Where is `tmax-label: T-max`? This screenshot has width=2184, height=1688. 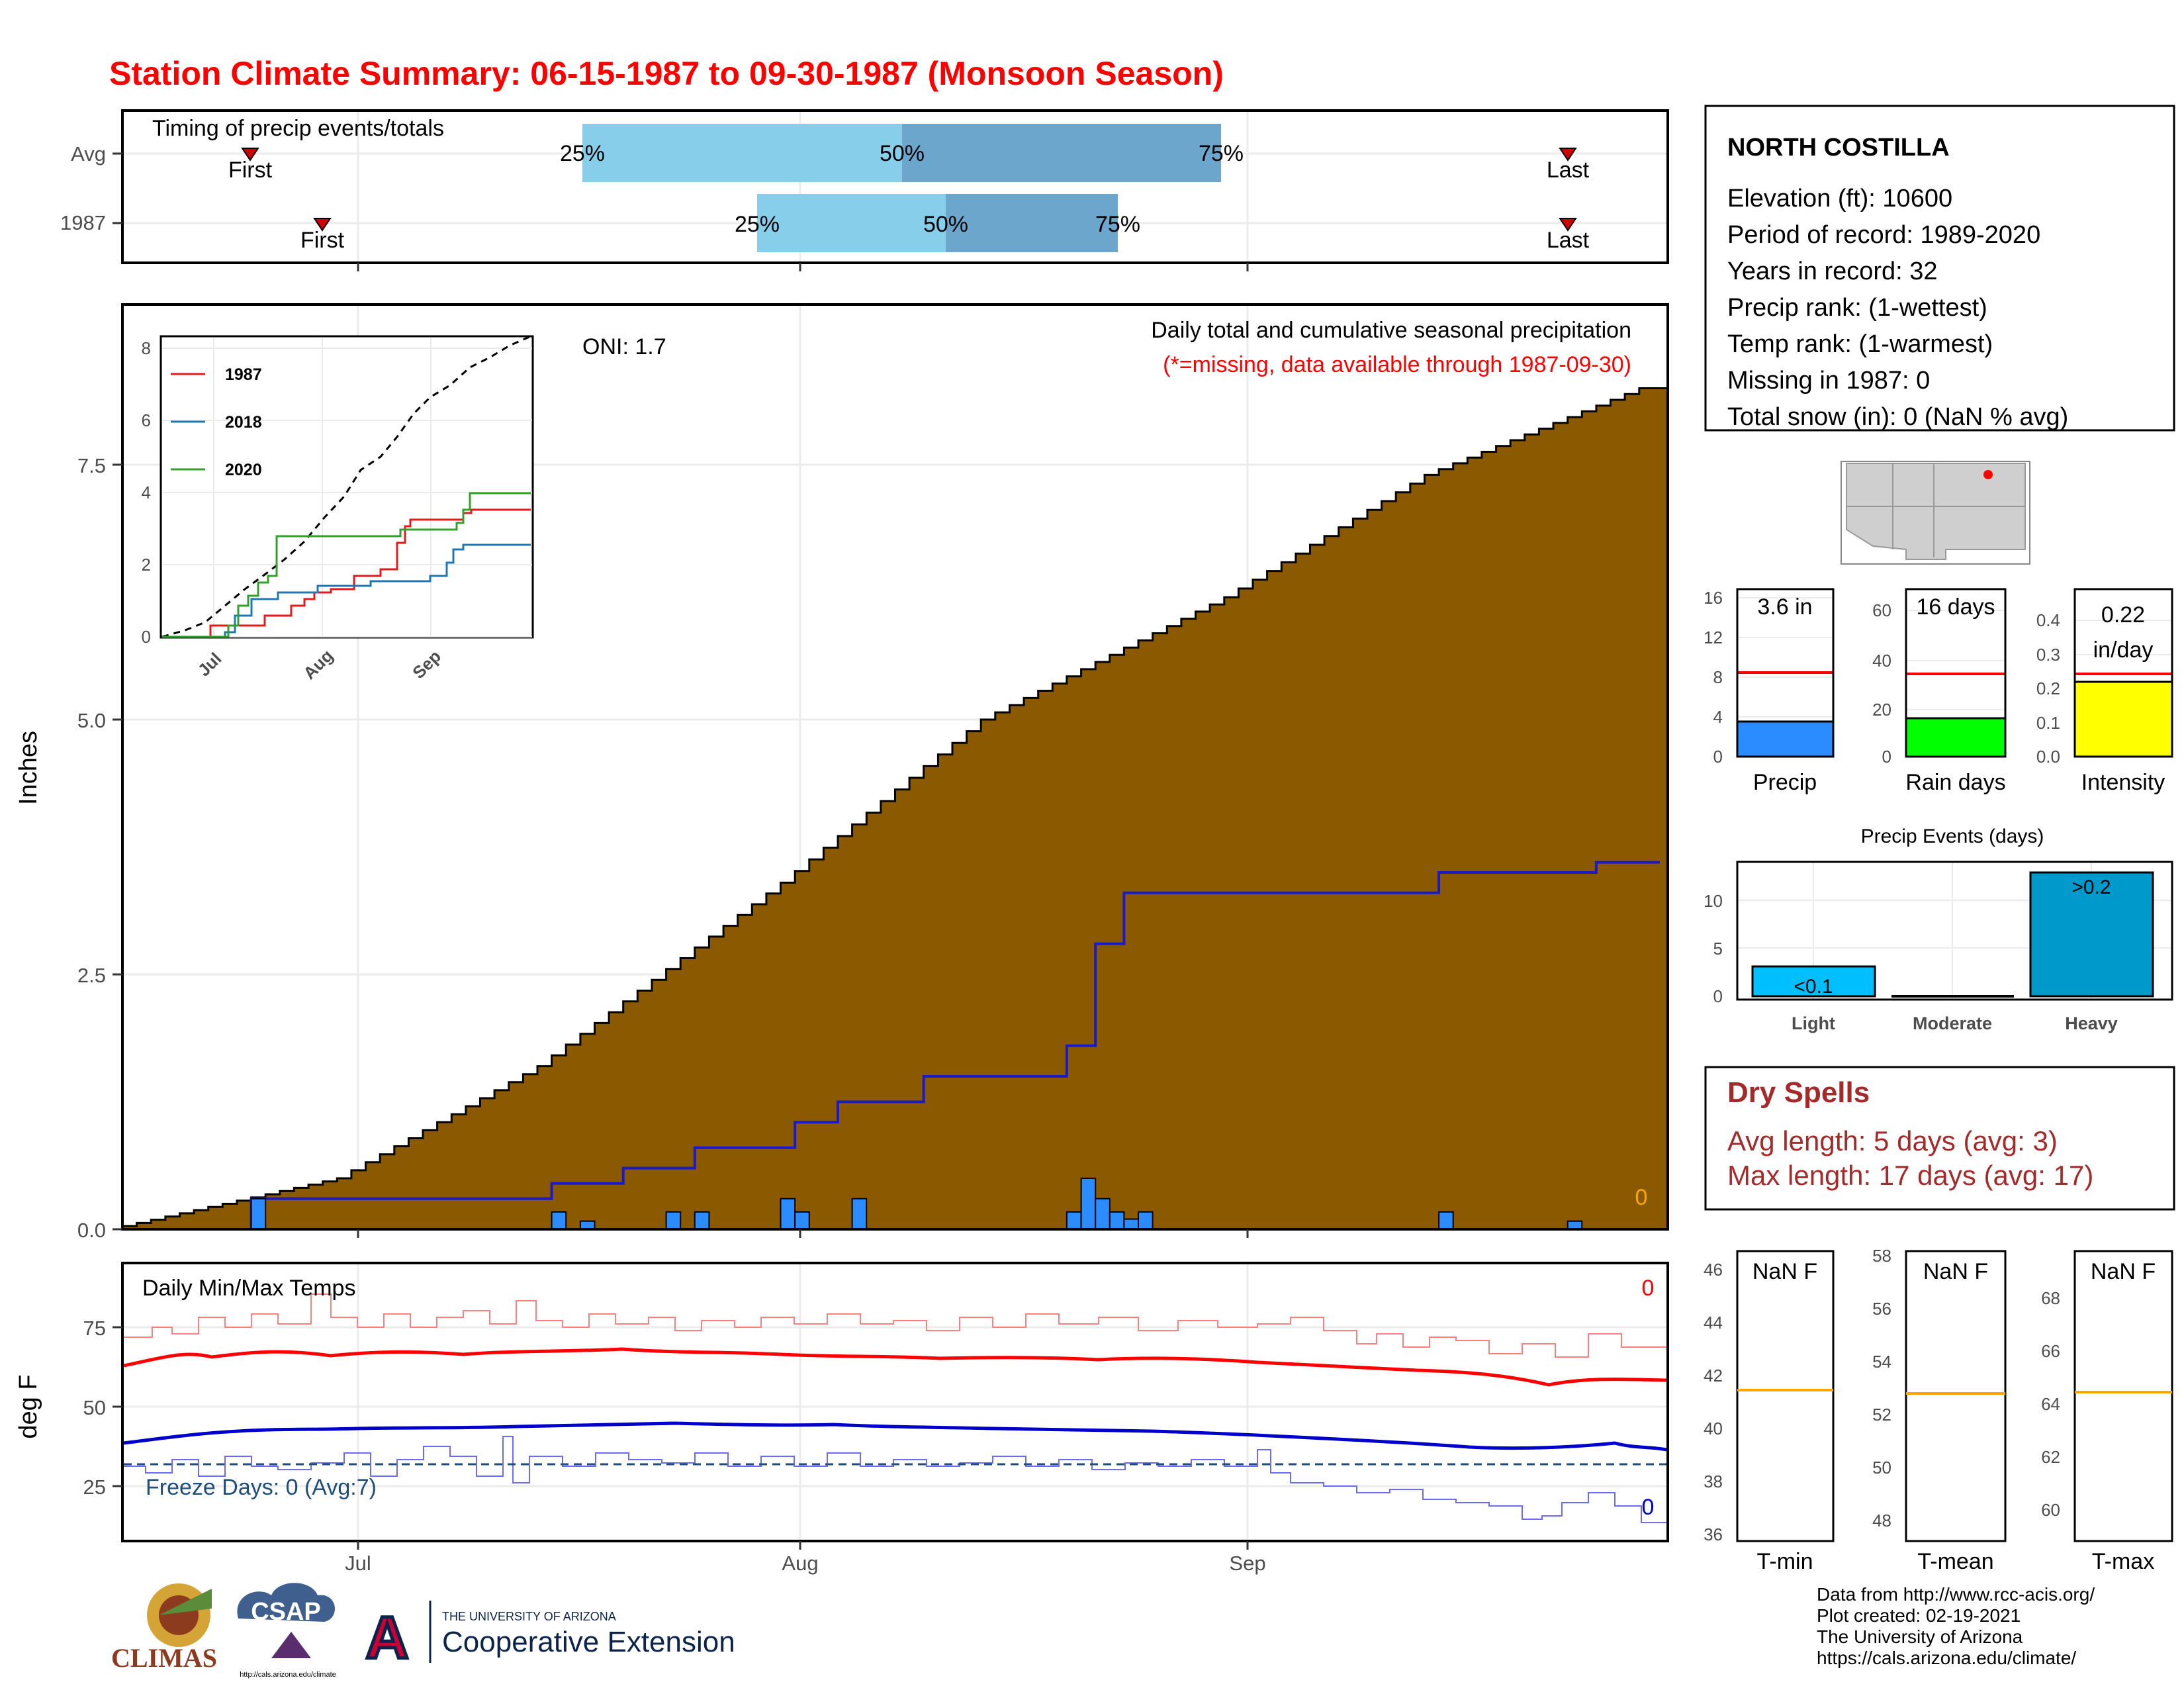
tmax-label: T-max is located at coordinates (2123, 1561).